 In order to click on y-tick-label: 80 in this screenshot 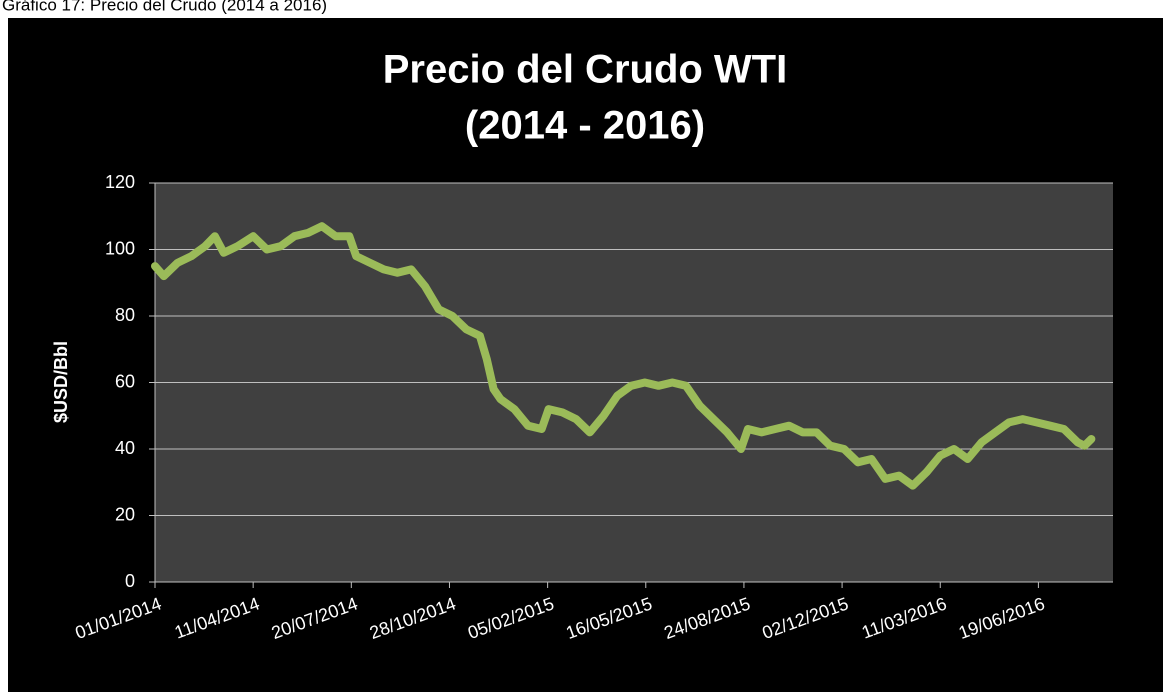, I will do `click(125, 315)`.